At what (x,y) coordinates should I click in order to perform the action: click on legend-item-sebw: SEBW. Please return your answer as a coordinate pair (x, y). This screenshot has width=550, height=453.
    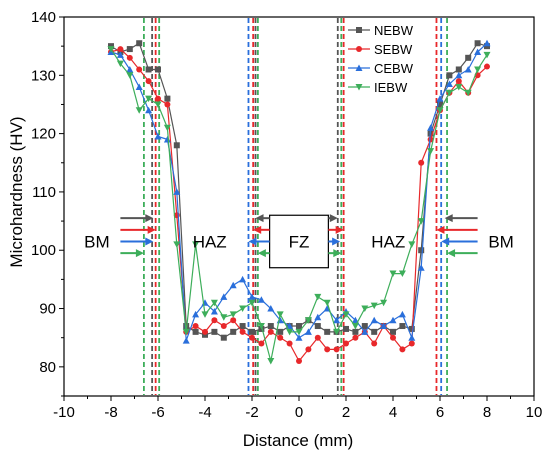
    Looking at the image, I should click on (380, 49).